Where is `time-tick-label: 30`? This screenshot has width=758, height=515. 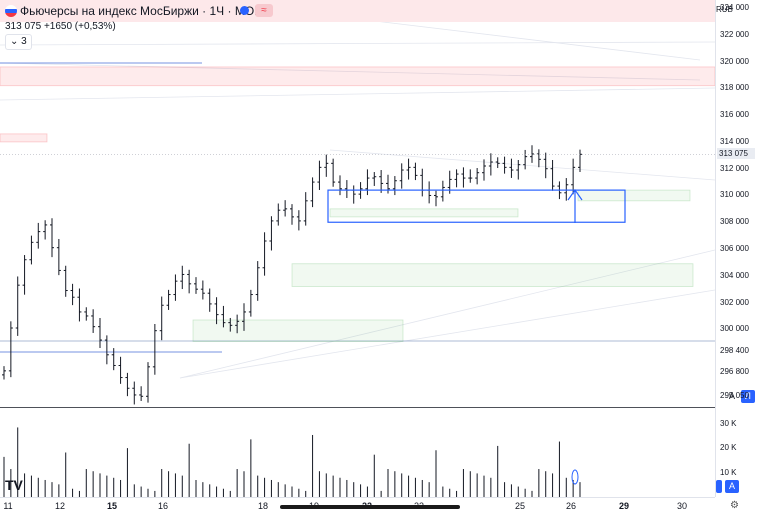 time-tick-label: 30 is located at coordinates (682, 506).